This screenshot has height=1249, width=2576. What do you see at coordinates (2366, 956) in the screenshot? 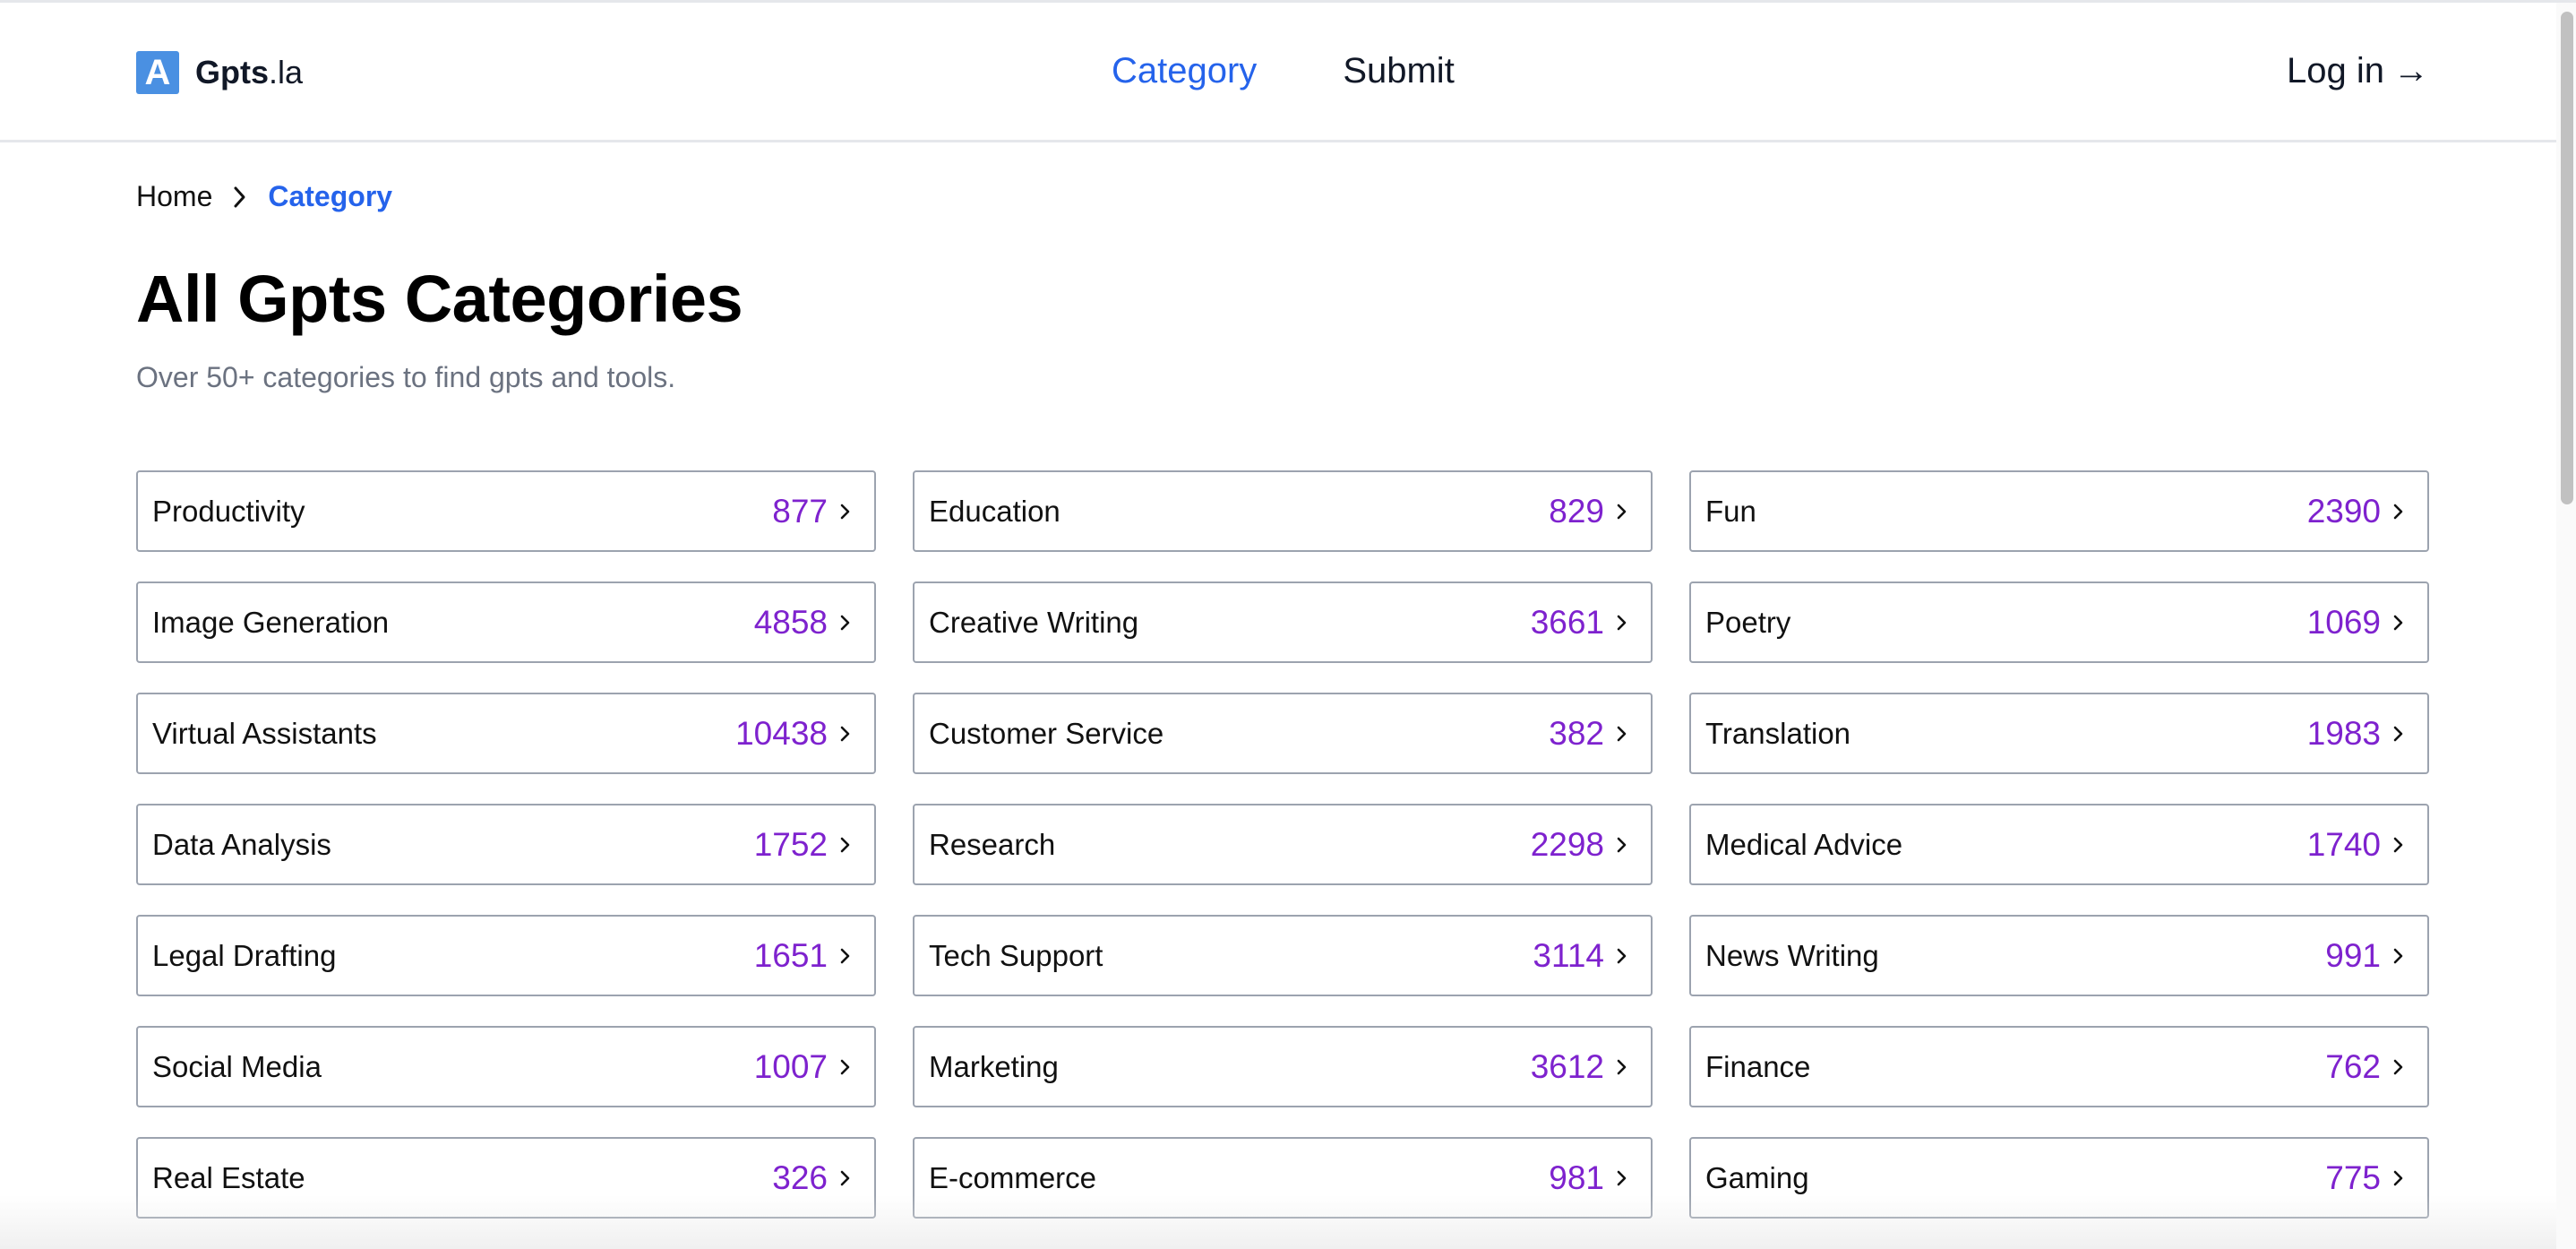
I see `category-meta: 991` at bounding box center [2366, 956].